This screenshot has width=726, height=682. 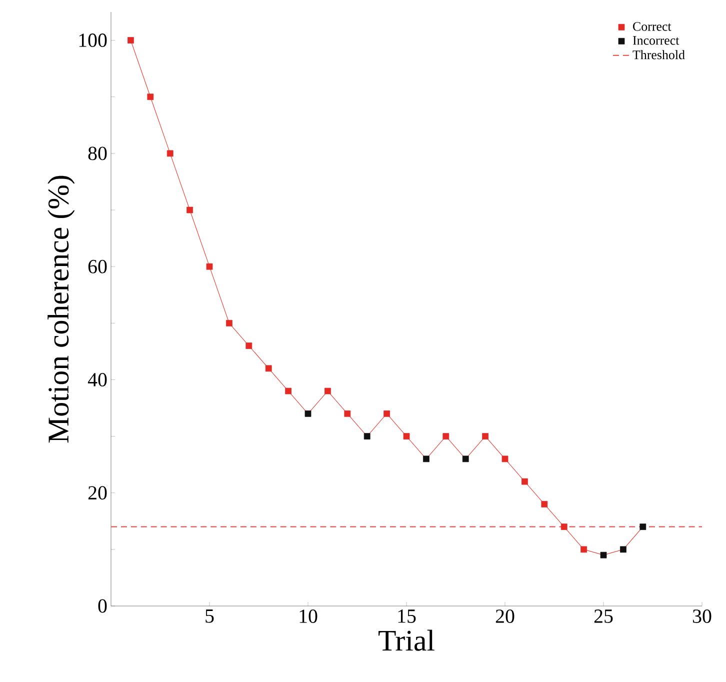 What do you see at coordinates (97, 267) in the screenshot?
I see `y-tick-label: 60` at bounding box center [97, 267].